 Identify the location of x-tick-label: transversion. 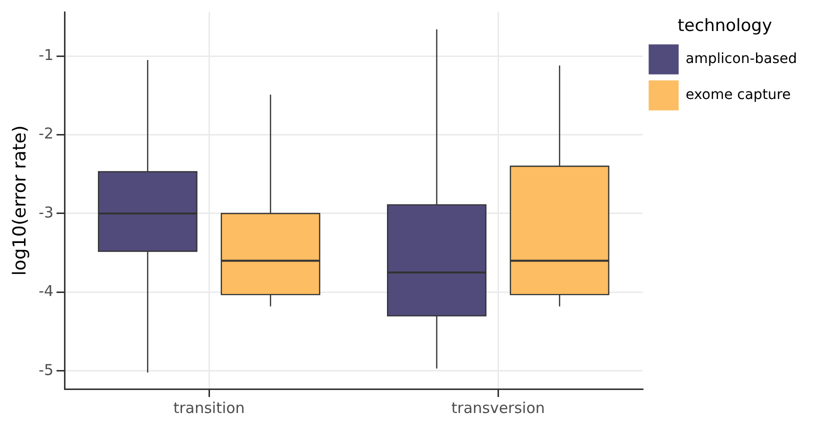
(498, 407).